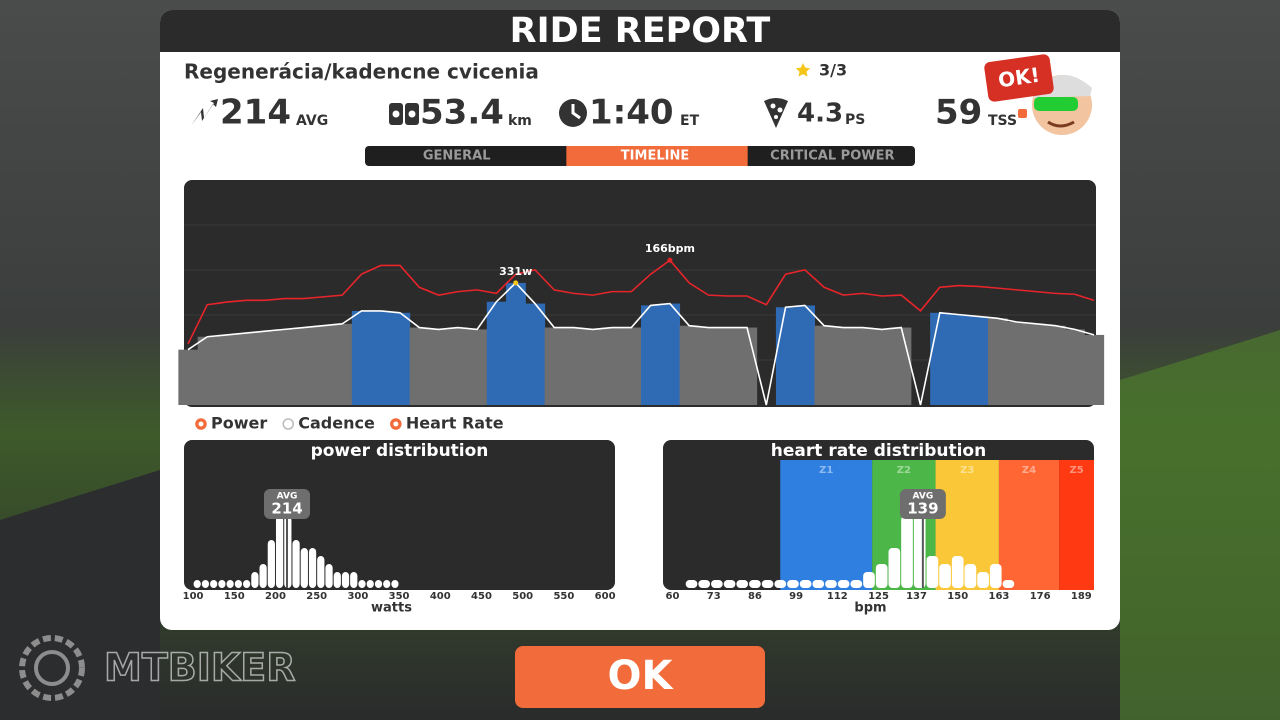  What do you see at coordinates (820, 114) in the screenshot?
I see `stat-value: 4.3` at bounding box center [820, 114].